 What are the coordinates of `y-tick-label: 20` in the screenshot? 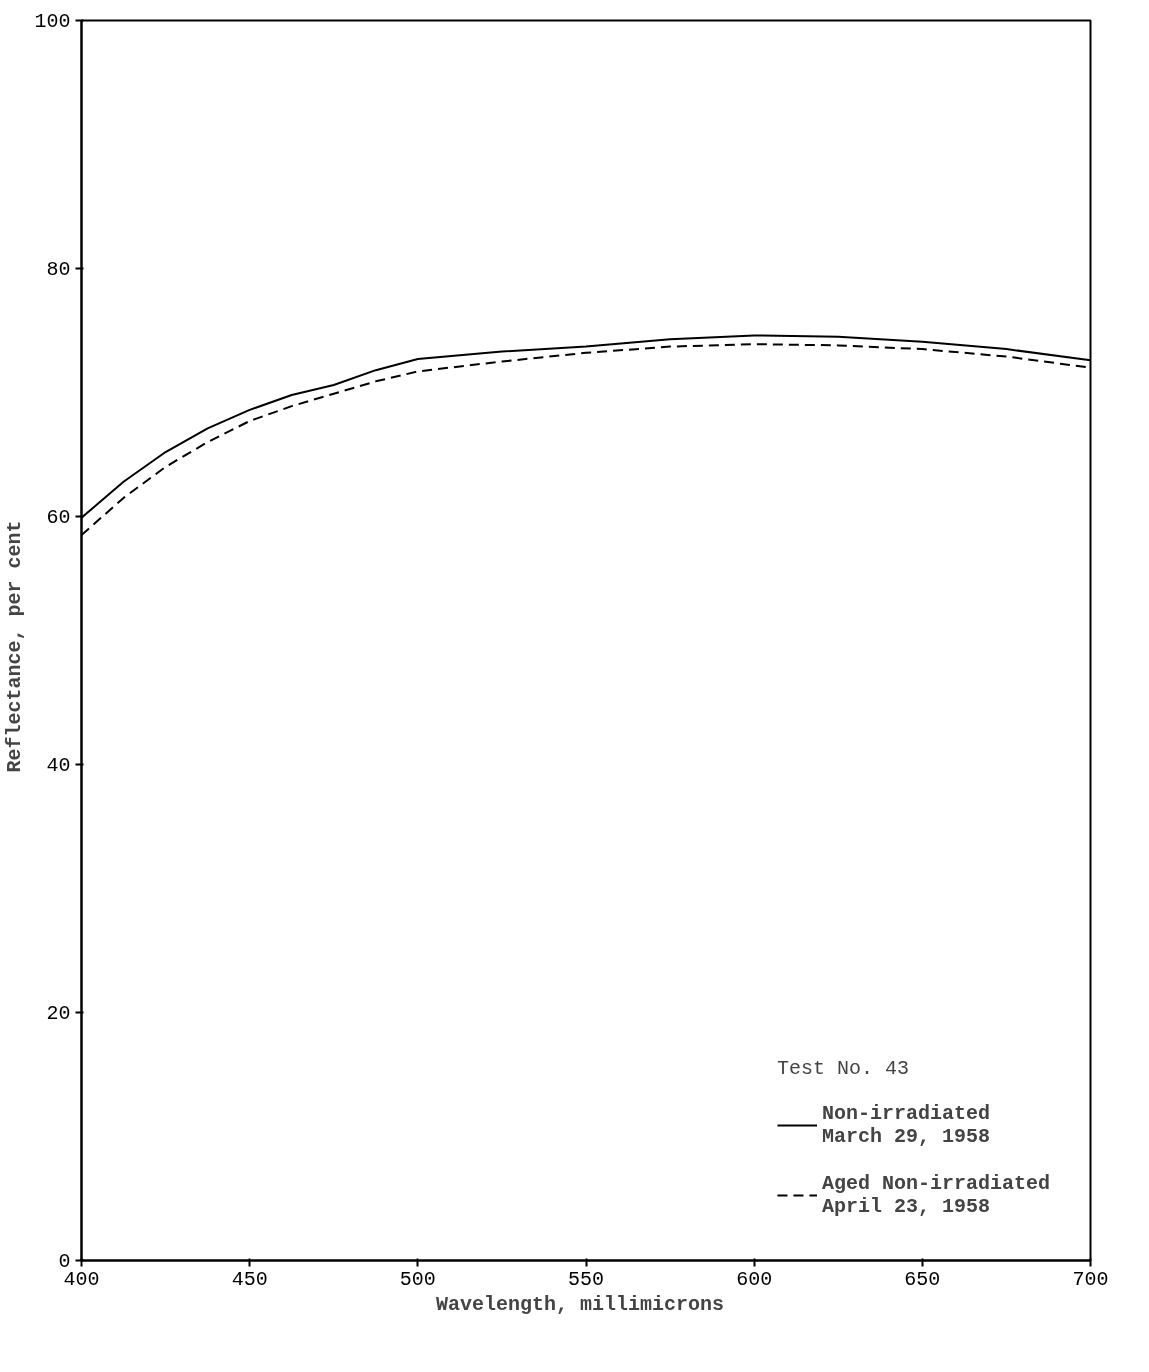 It's located at (58, 1013).